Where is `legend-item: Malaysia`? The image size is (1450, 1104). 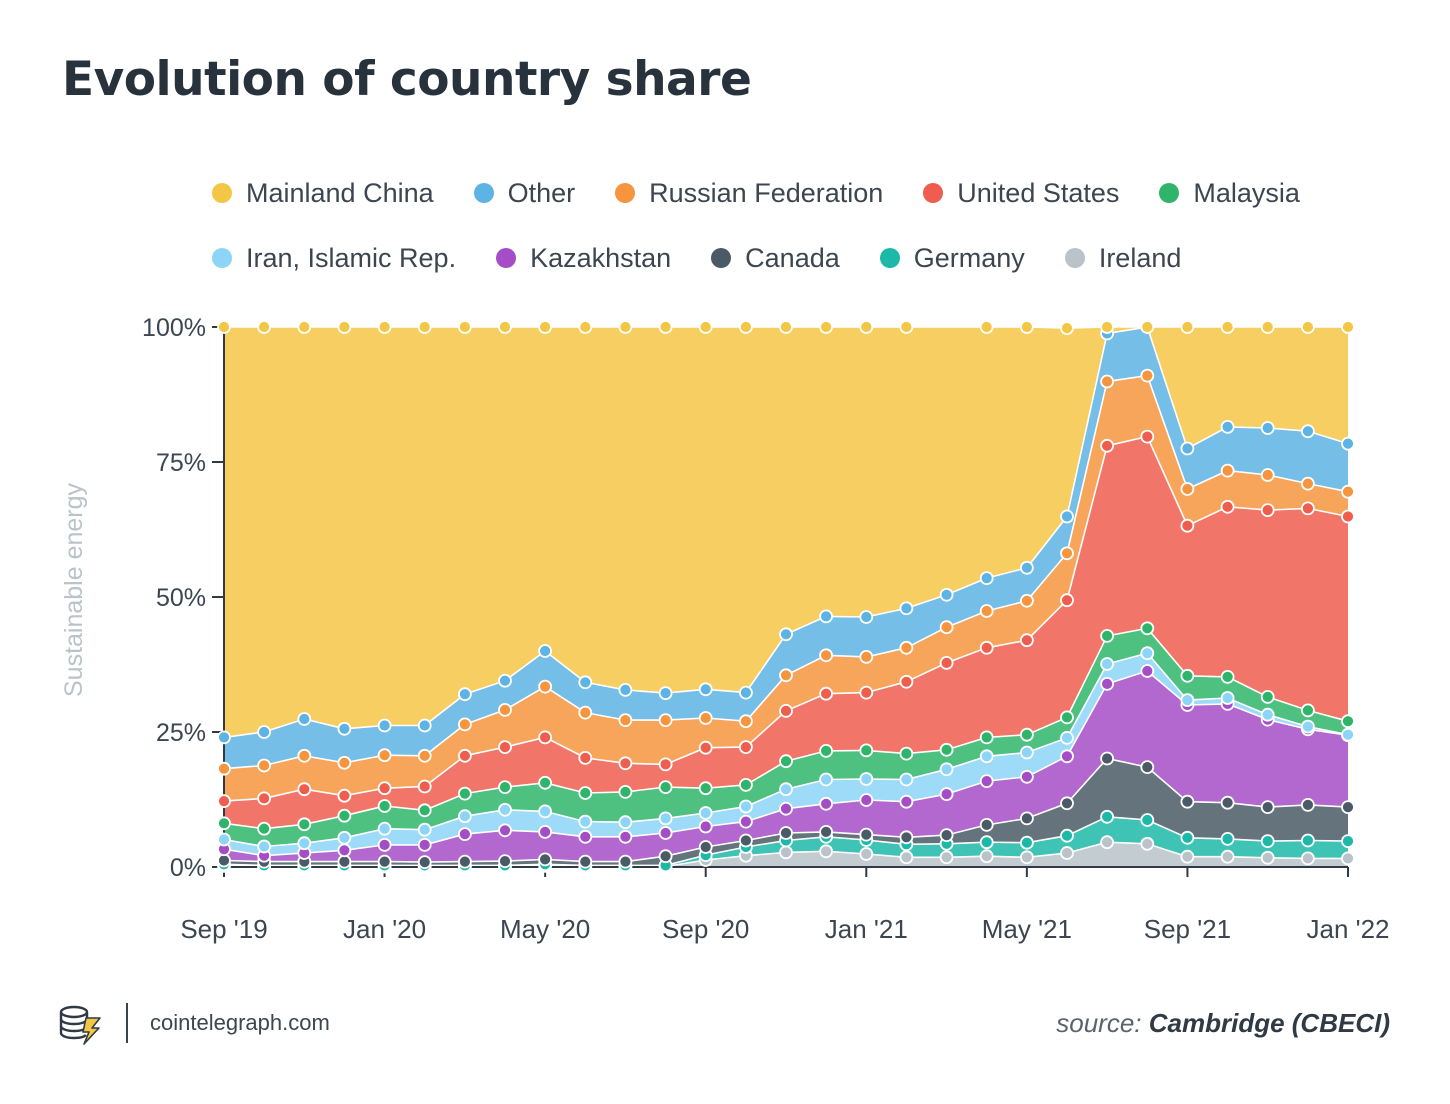 legend-item: Malaysia is located at coordinates (1229, 193).